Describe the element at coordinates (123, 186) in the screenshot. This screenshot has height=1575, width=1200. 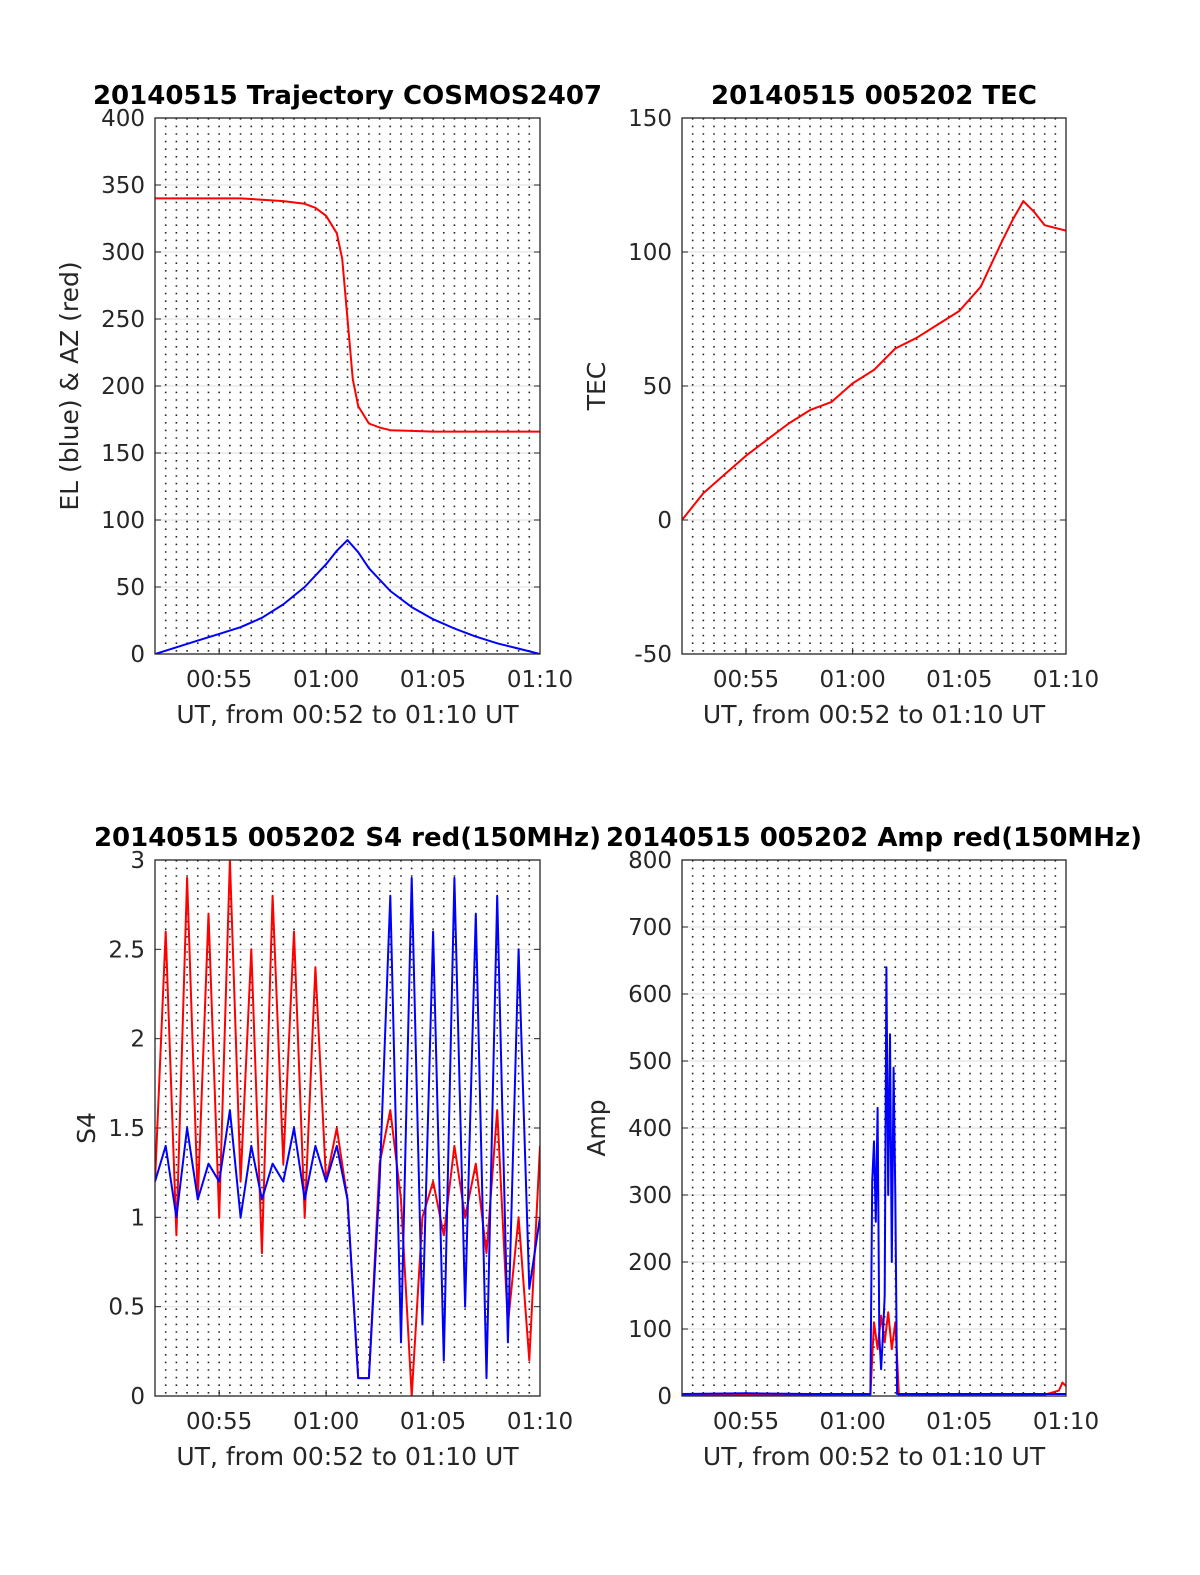
I see `y-tick-label: 350` at that location.